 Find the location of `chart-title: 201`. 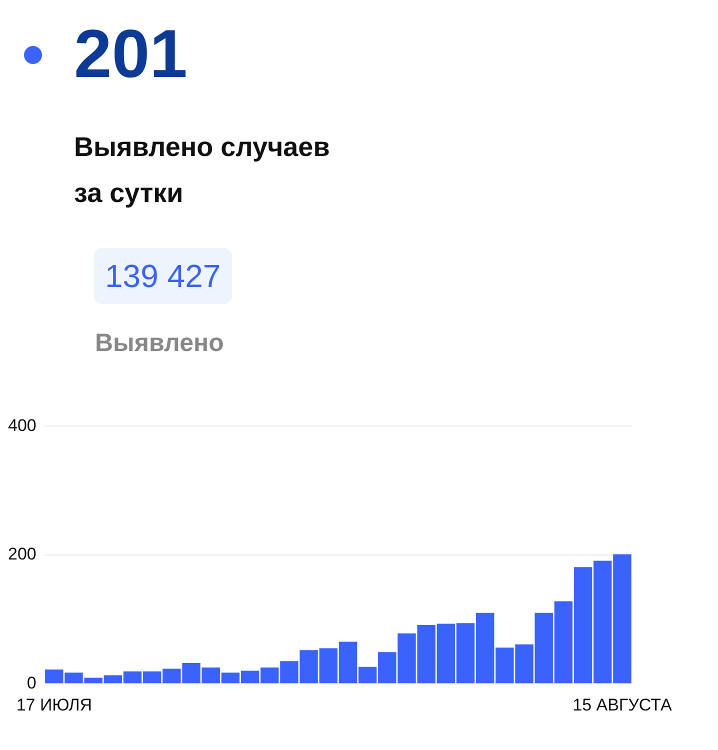

chart-title: 201 is located at coordinates (131, 54).